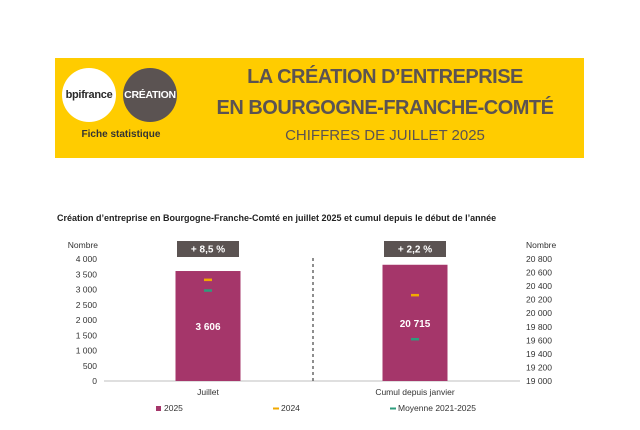  I want to click on creation-logo: CRÉATION, so click(150, 95).